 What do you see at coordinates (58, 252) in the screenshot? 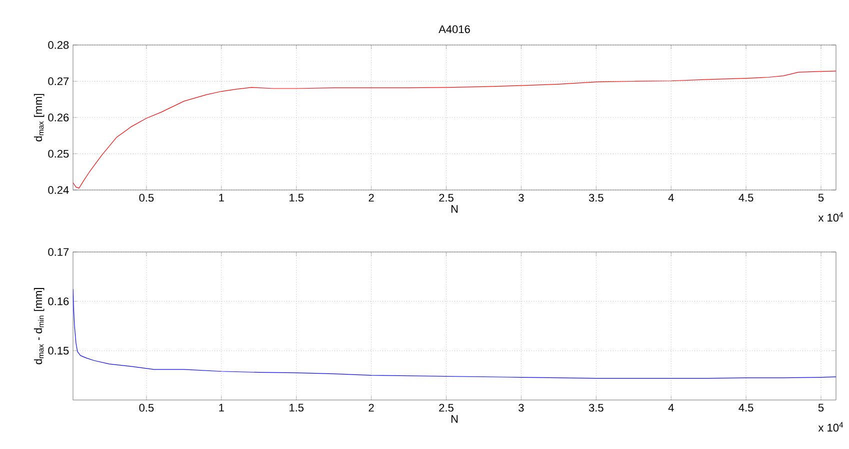
I see `y-tick-label: 0.17` at bounding box center [58, 252].